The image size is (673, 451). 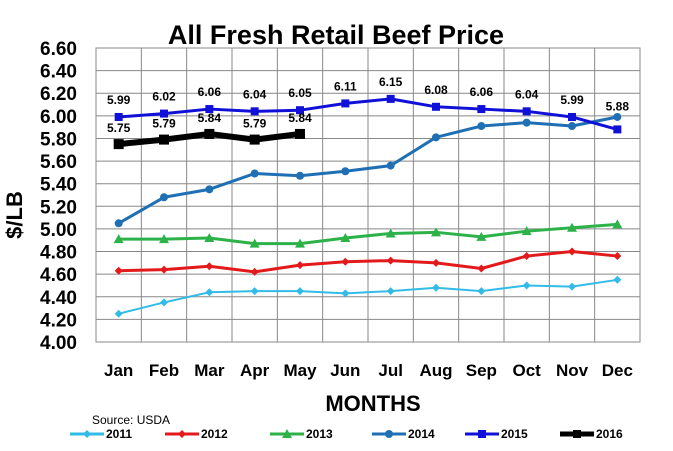 What do you see at coordinates (214, 434) in the screenshot?
I see `legend-label: 2012` at bounding box center [214, 434].